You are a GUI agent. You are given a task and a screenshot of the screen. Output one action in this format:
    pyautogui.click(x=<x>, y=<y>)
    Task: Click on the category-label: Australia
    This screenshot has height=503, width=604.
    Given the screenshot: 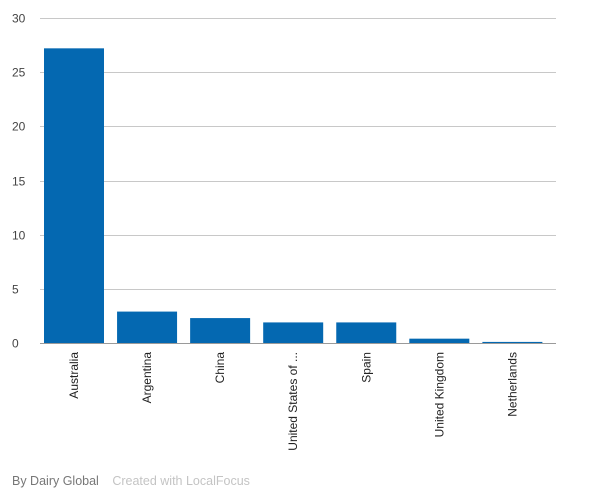 What is the action you would take?
    pyautogui.click(x=74, y=375)
    